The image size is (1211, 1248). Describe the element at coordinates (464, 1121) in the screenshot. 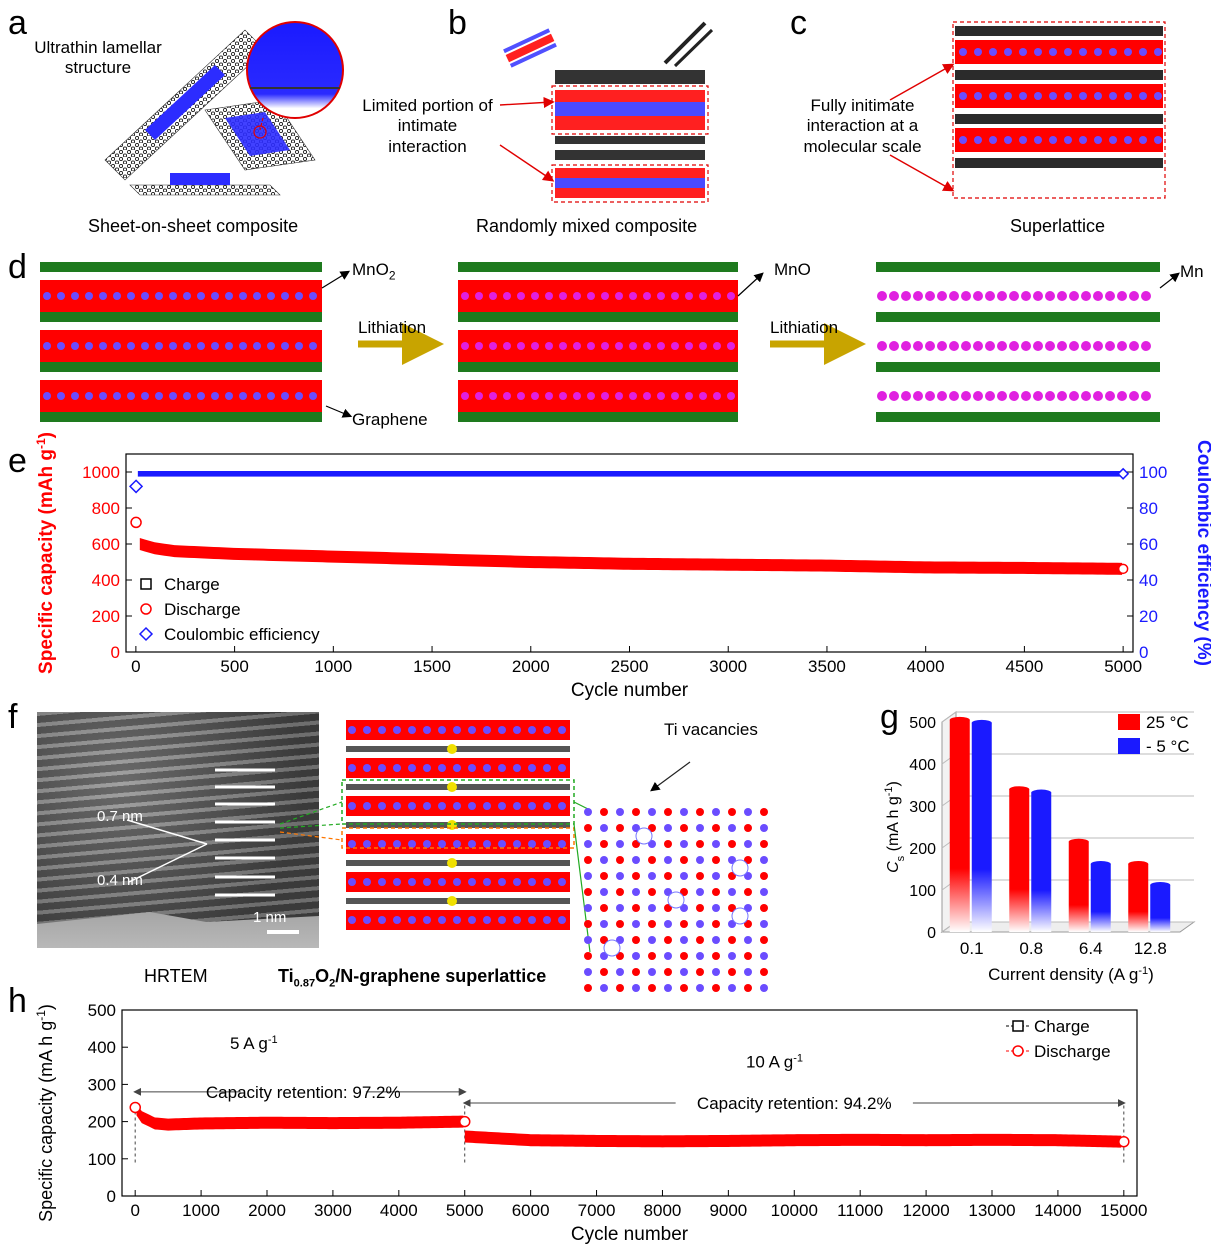

I see `discharge-point-switch` at that location.